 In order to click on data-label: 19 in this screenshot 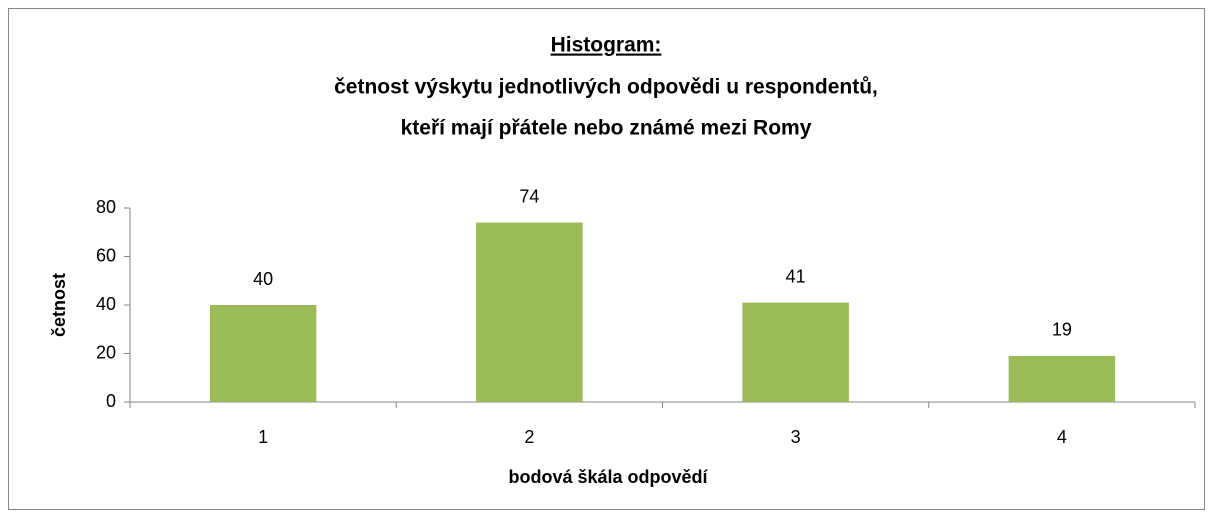, I will do `click(1062, 330)`.